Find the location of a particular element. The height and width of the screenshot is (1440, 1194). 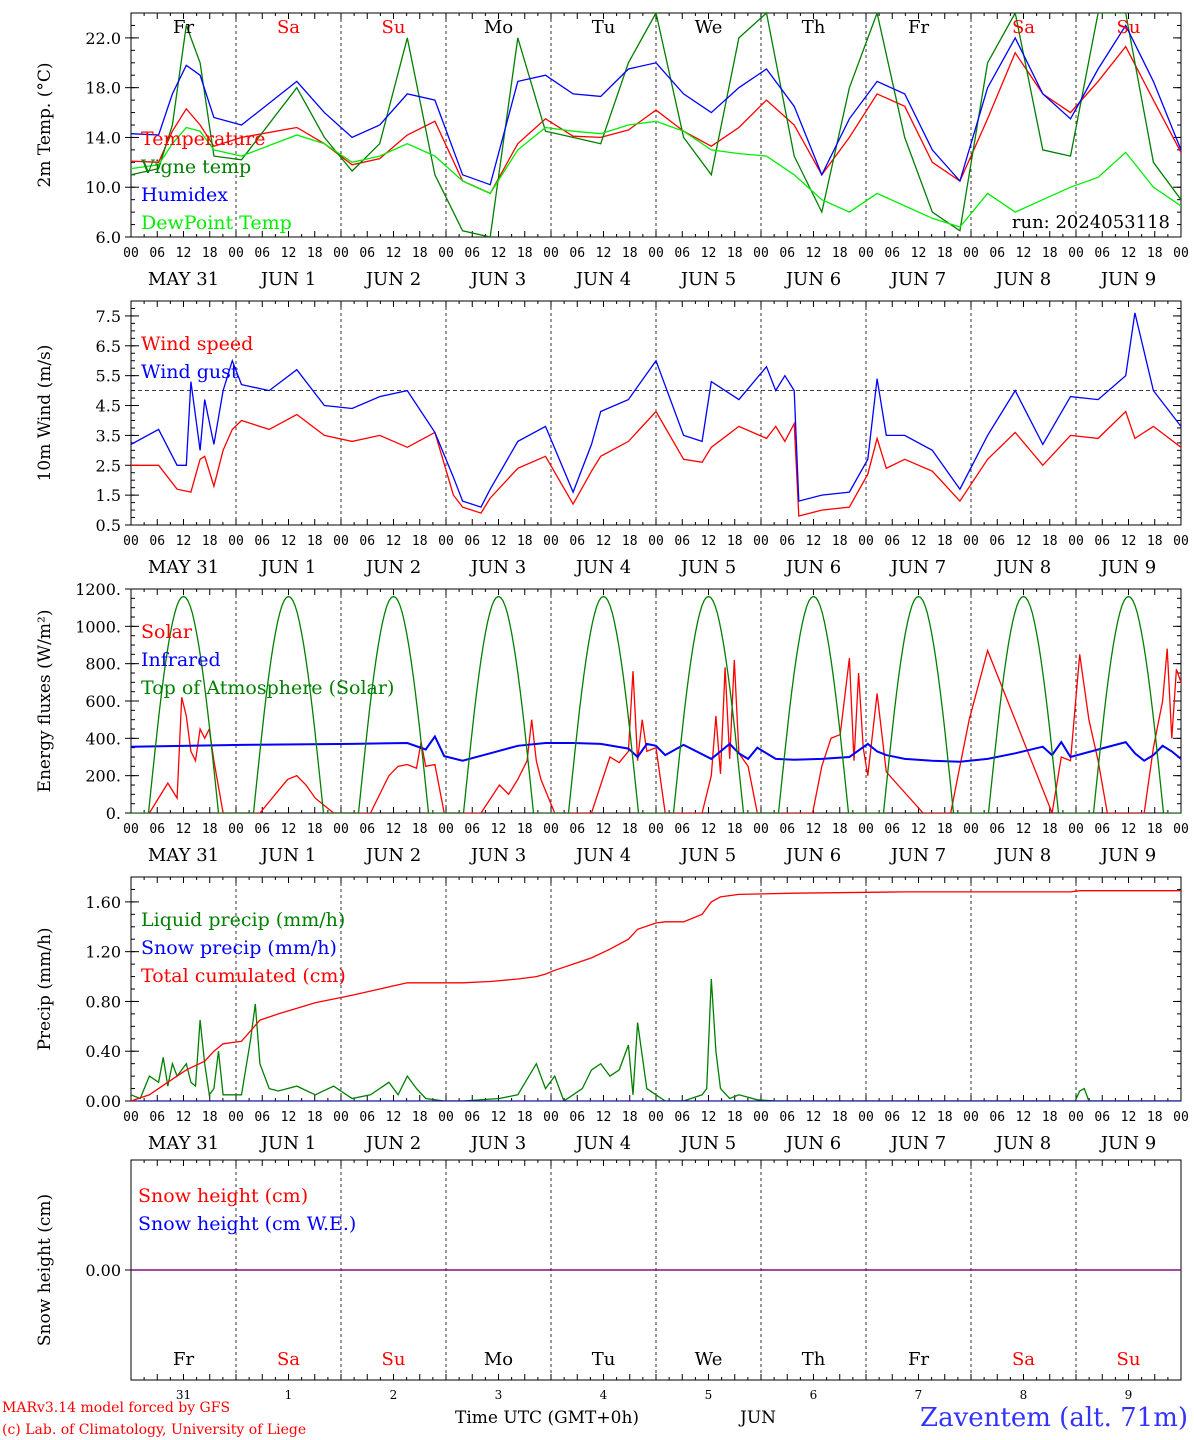

y-tick-label: 1000. is located at coordinates (98, 626).